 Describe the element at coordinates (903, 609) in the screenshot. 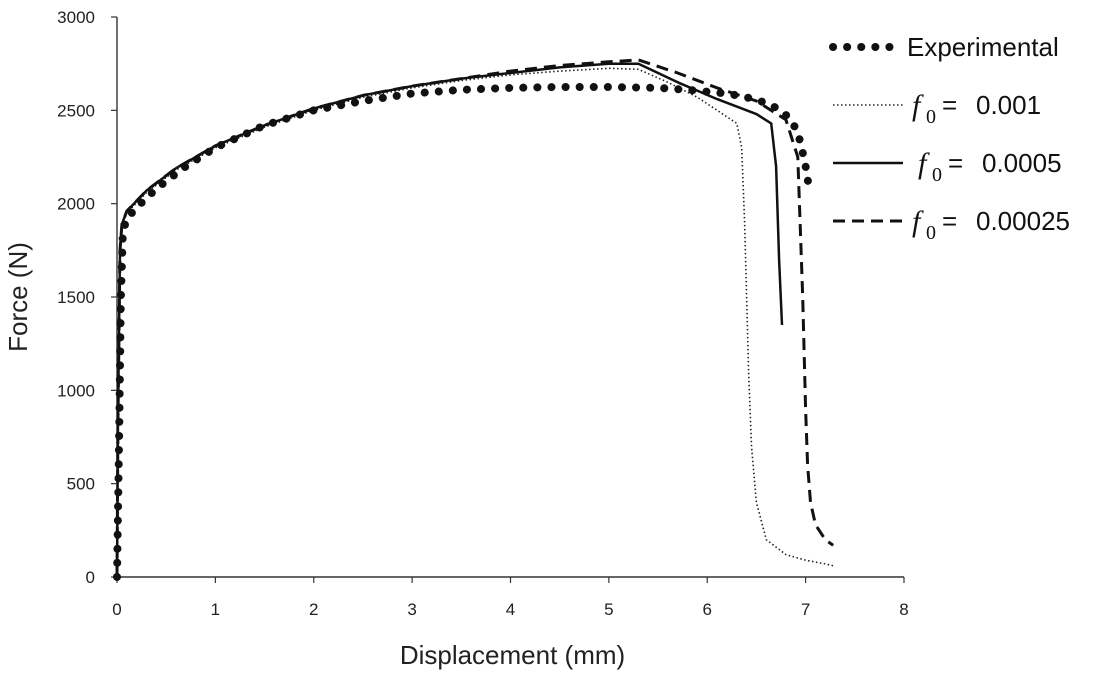

I see `x-tick-label: 8` at that location.